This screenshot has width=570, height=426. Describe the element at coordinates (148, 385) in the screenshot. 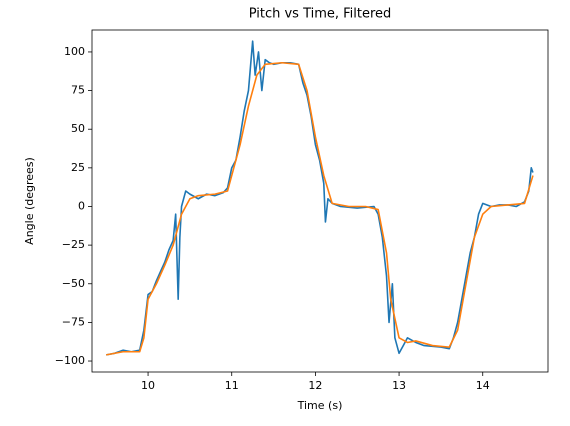

I see `x-tick-label: 10` at that location.